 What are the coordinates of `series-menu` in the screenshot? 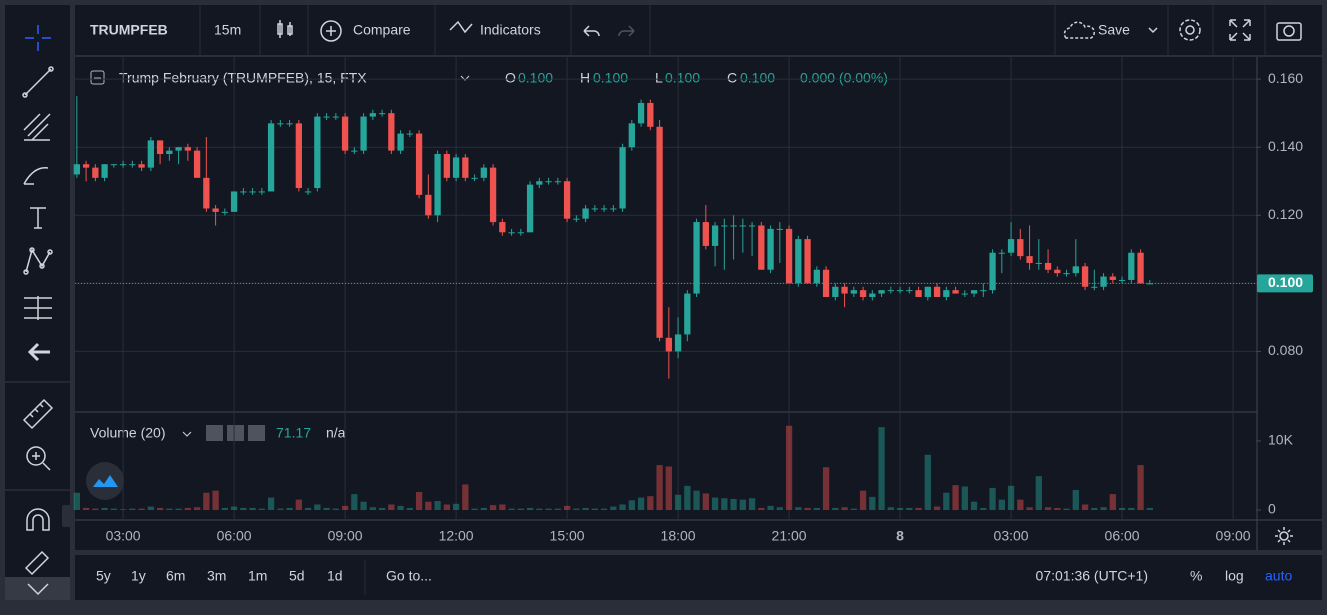 It's located at (465, 78).